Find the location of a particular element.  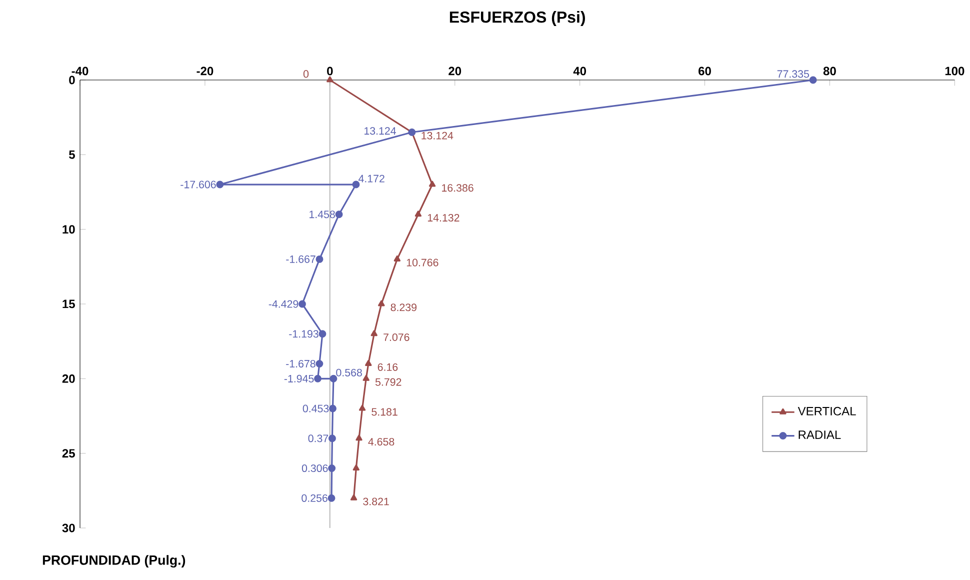

y-tick-label: 5 is located at coordinates (72, 154).